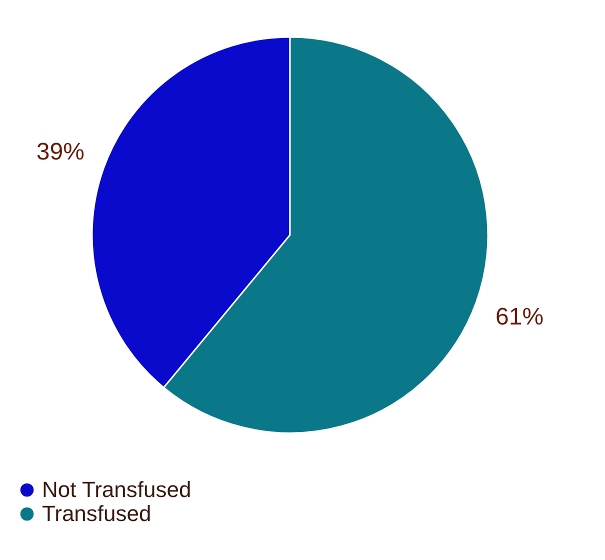 This screenshot has width=605, height=560. I want to click on data-label: 61%, so click(520, 317).